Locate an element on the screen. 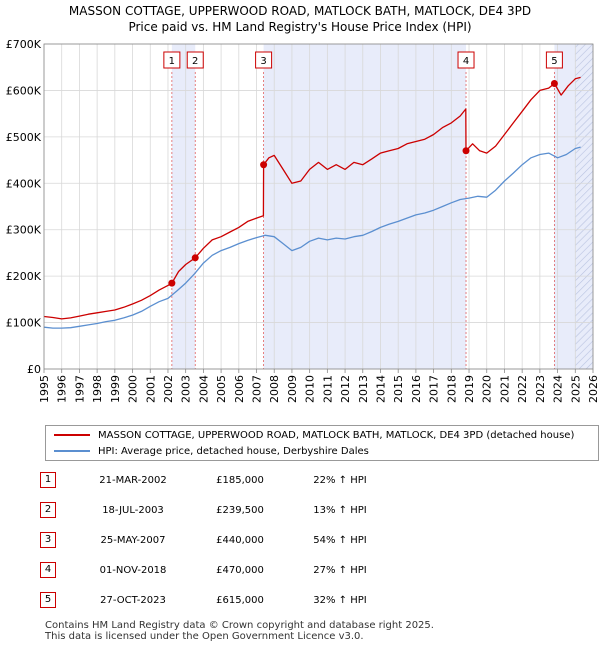 This screenshot has width=600, height=650. sale-date: 25-MAY-2007 is located at coordinates (133, 540).